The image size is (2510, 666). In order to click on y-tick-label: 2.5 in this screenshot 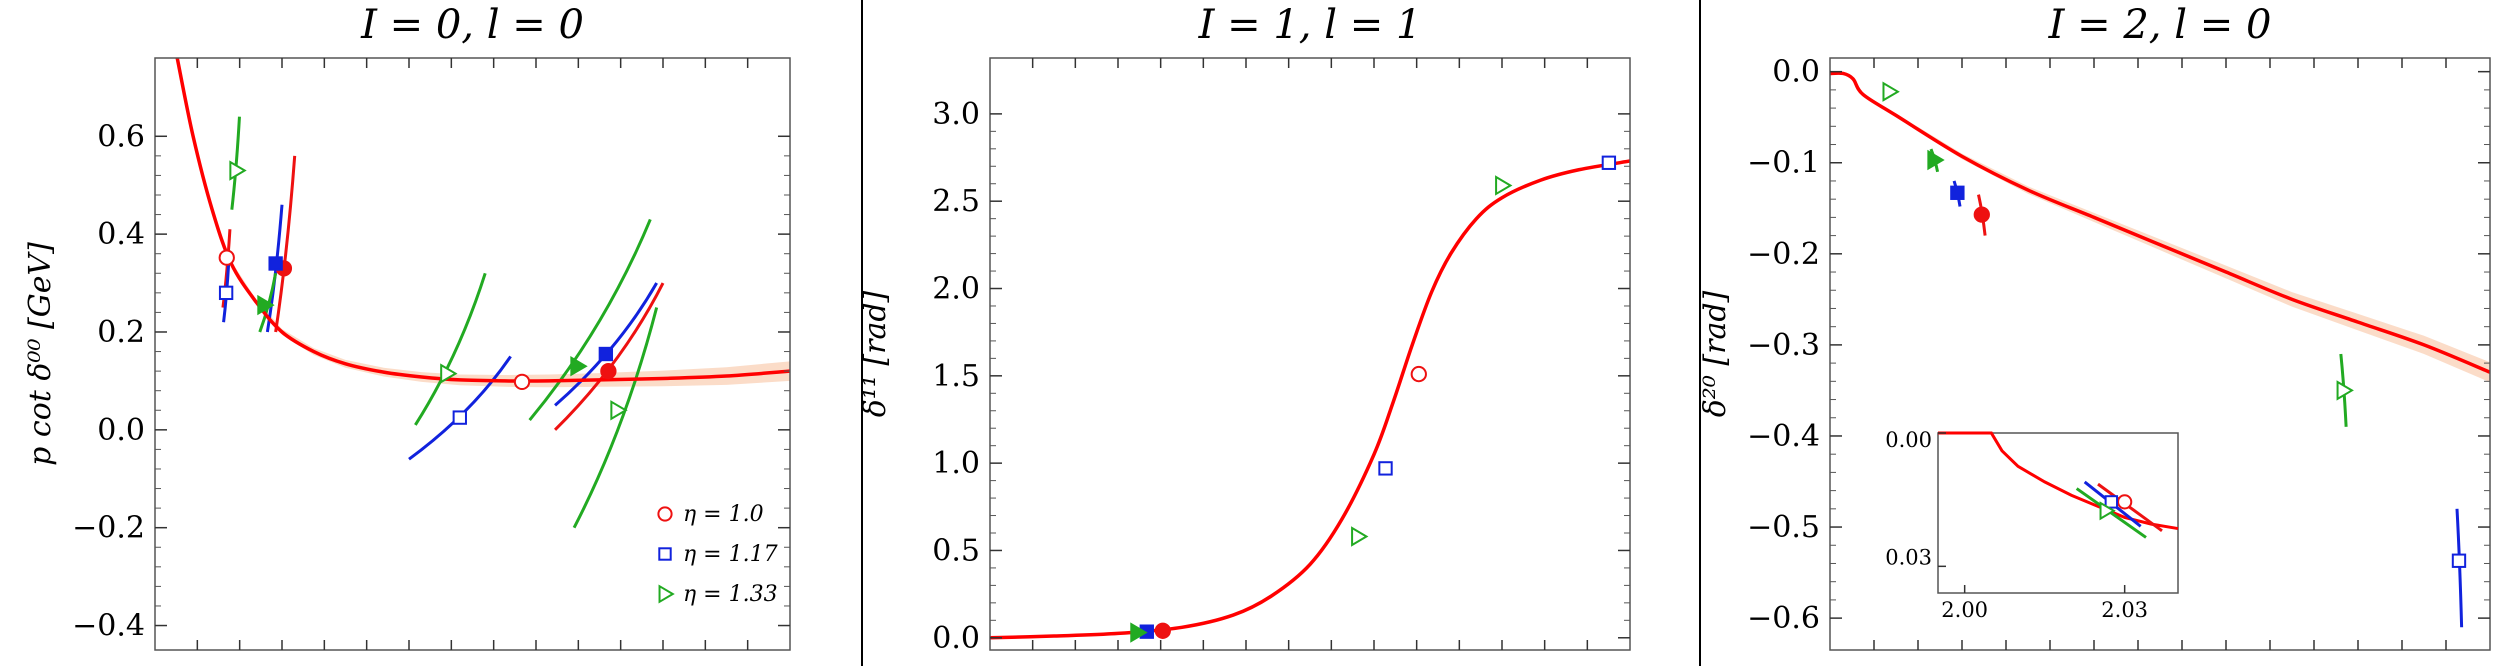, I will do `click(956, 201)`.